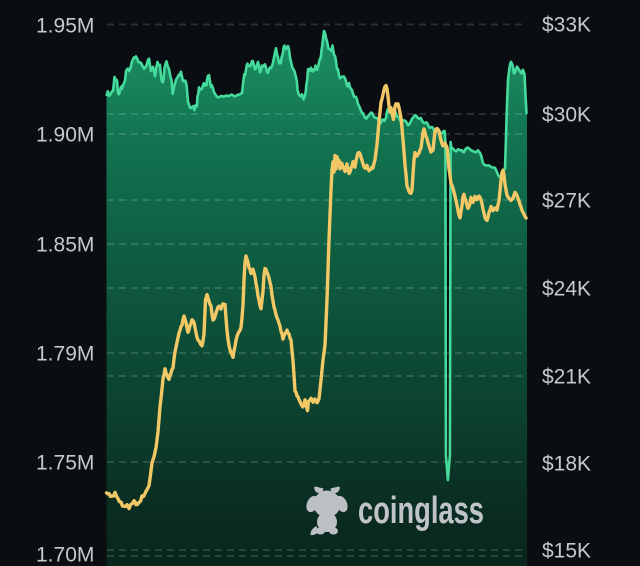 This screenshot has width=640, height=566. I want to click on svg-text: $21K, so click(566, 377).